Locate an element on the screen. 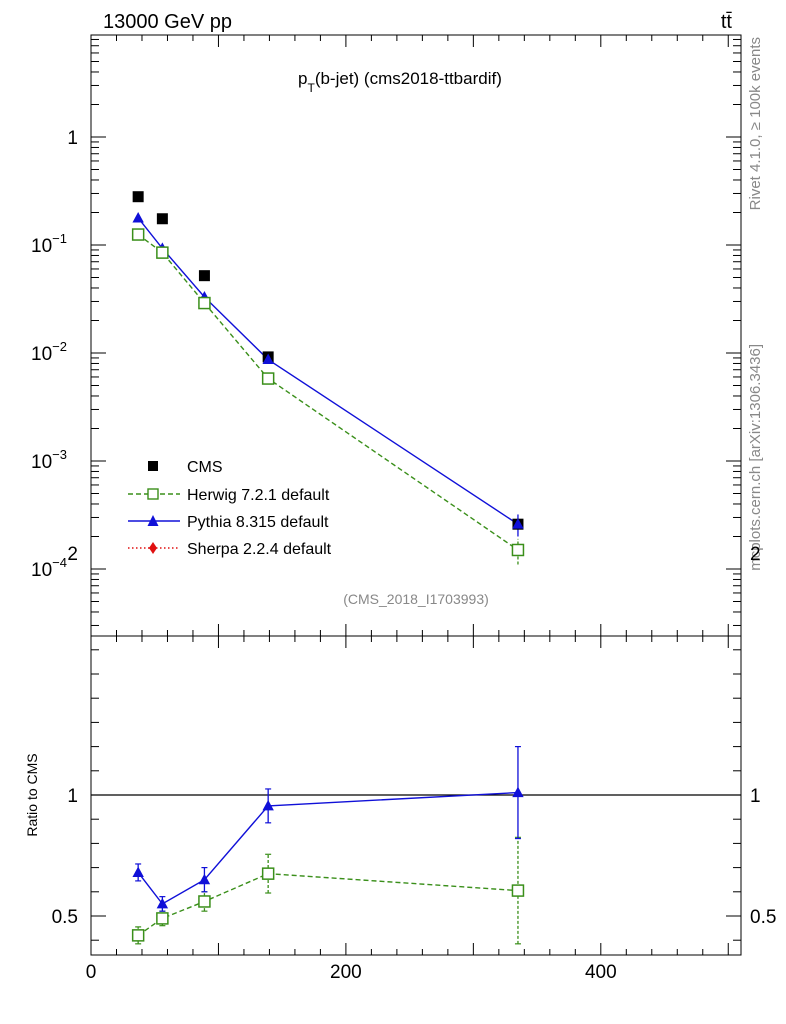  legend-pythia-label: Pythia 8.315 default is located at coordinates (258, 522).